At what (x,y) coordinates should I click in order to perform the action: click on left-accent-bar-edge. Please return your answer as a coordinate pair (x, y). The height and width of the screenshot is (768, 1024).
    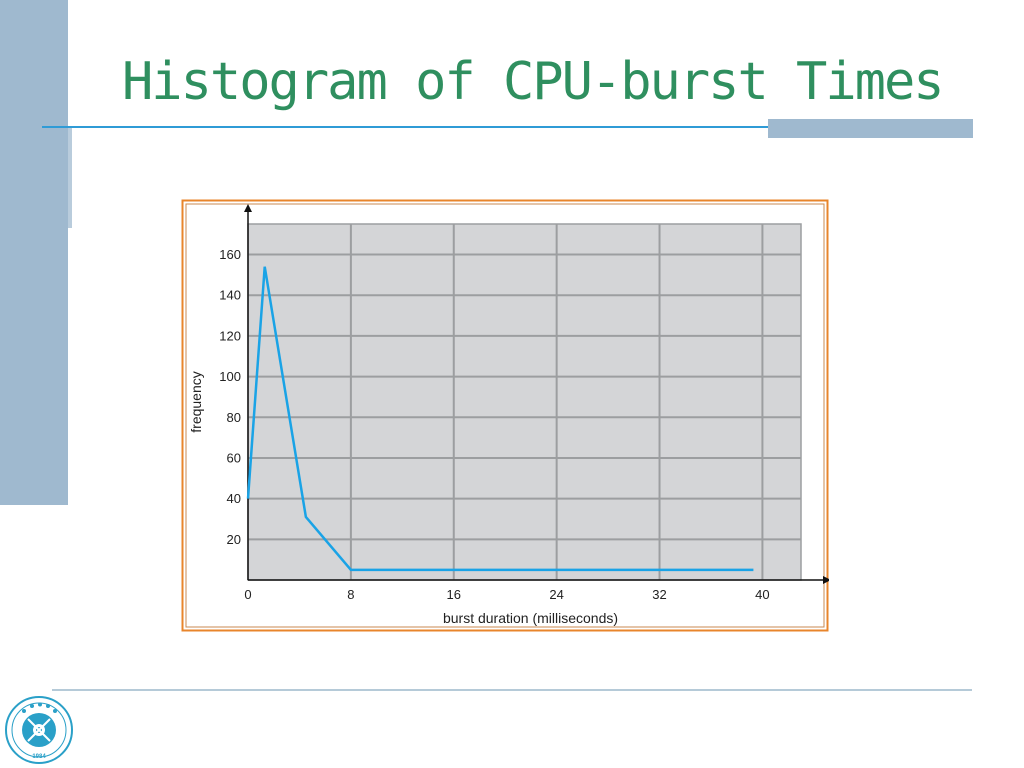
    Looking at the image, I should click on (70, 178).